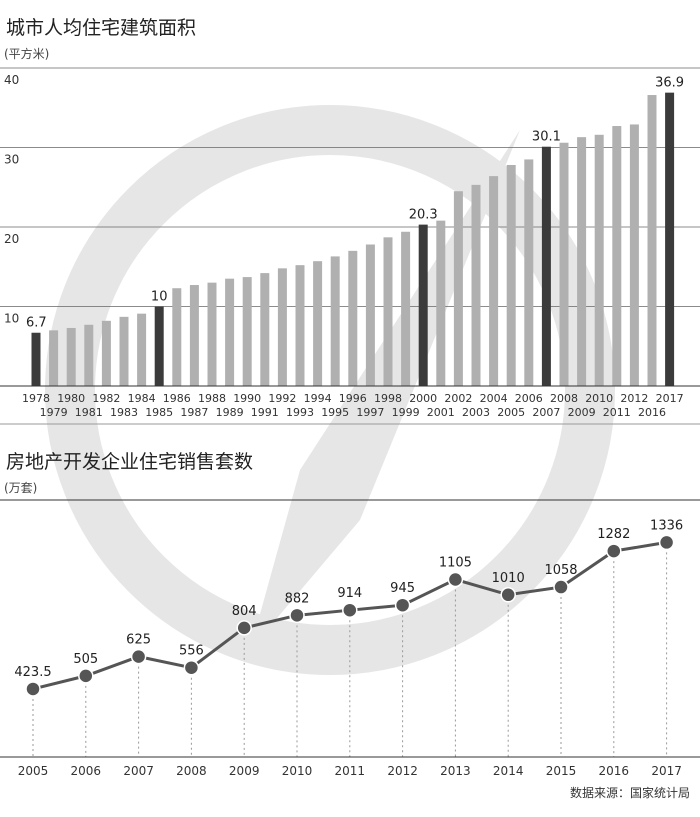 The width and height of the screenshot is (700, 817). What do you see at coordinates (26, 53) in the screenshot?
I see `bar-chart-ylabel: (平方米)` at bounding box center [26, 53].